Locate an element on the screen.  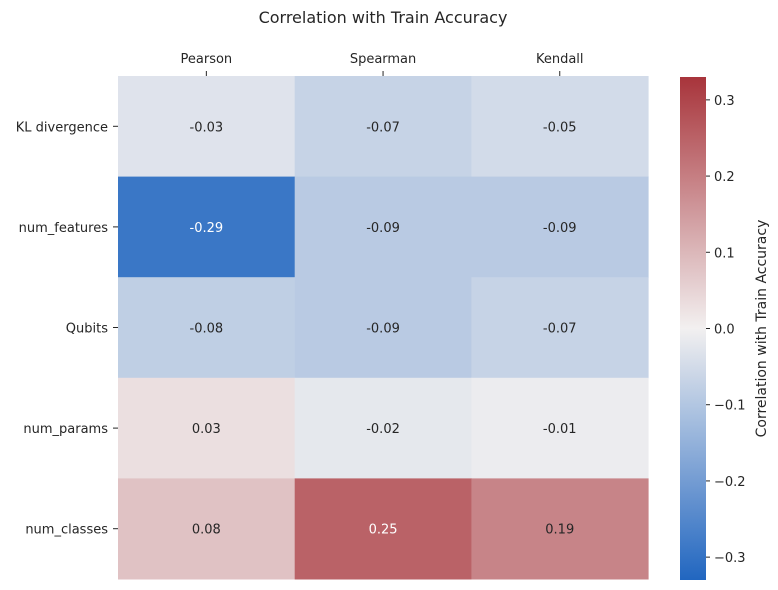
column-label: Pearson is located at coordinates (207, 59).